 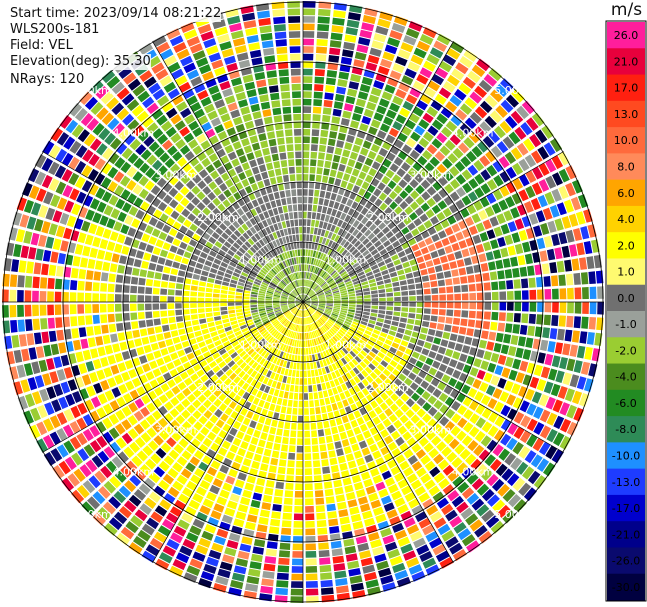 I want to click on colorbar-unit: m/s, so click(x=626, y=10).